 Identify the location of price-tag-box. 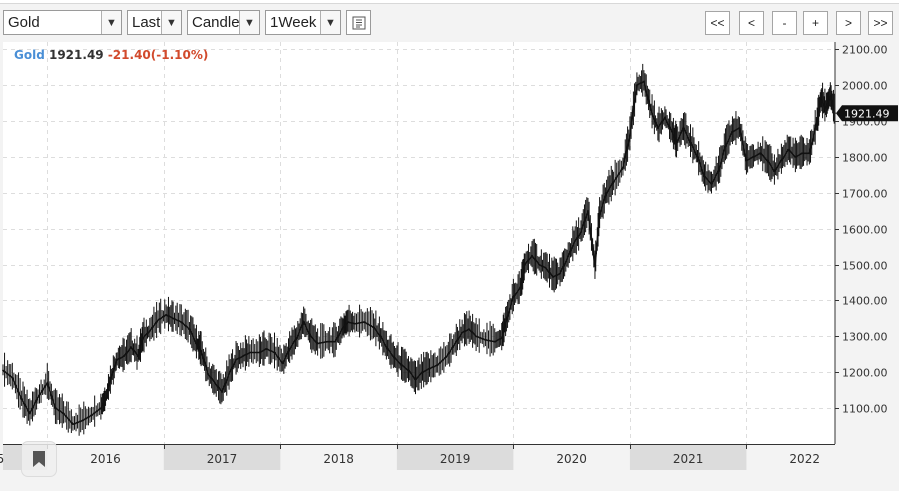
(867, 113).